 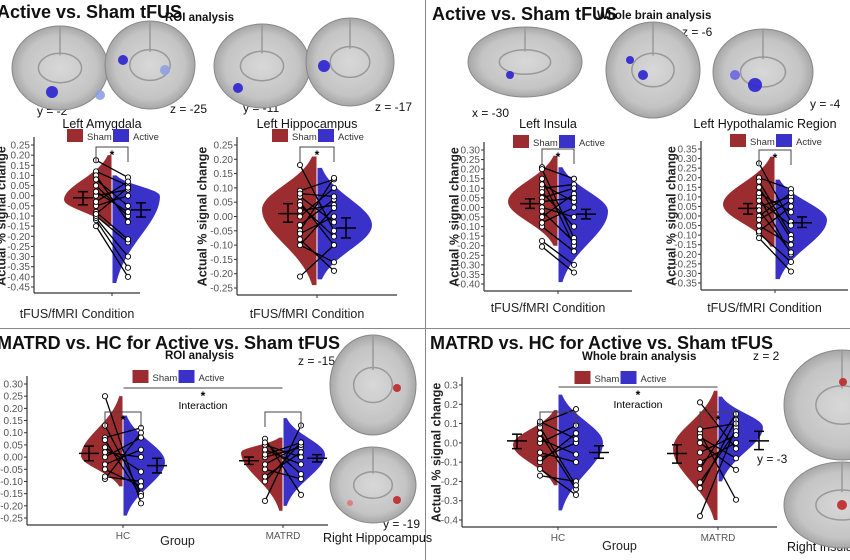 I want to click on legend-swatch-active, so click(x=326, y=135).